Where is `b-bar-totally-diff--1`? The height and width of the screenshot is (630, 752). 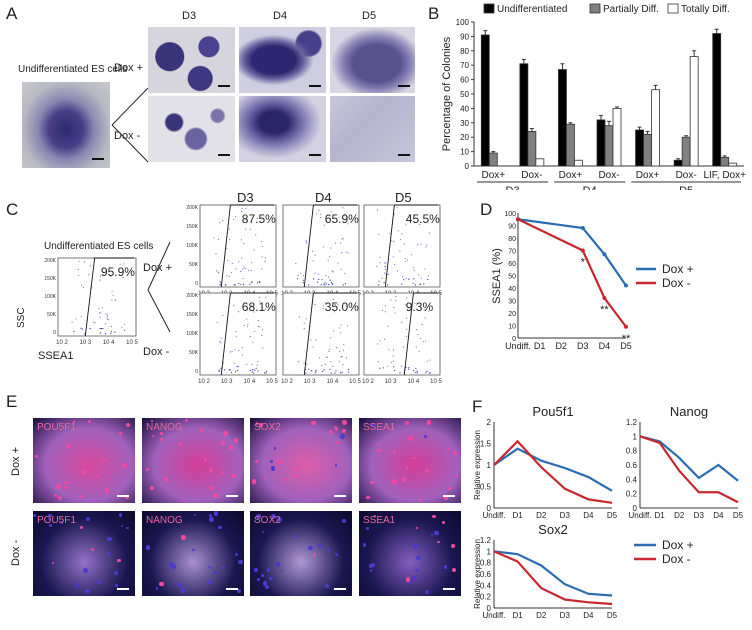
b-bar-totally-diff--1 is located at coordinates (540, 162).